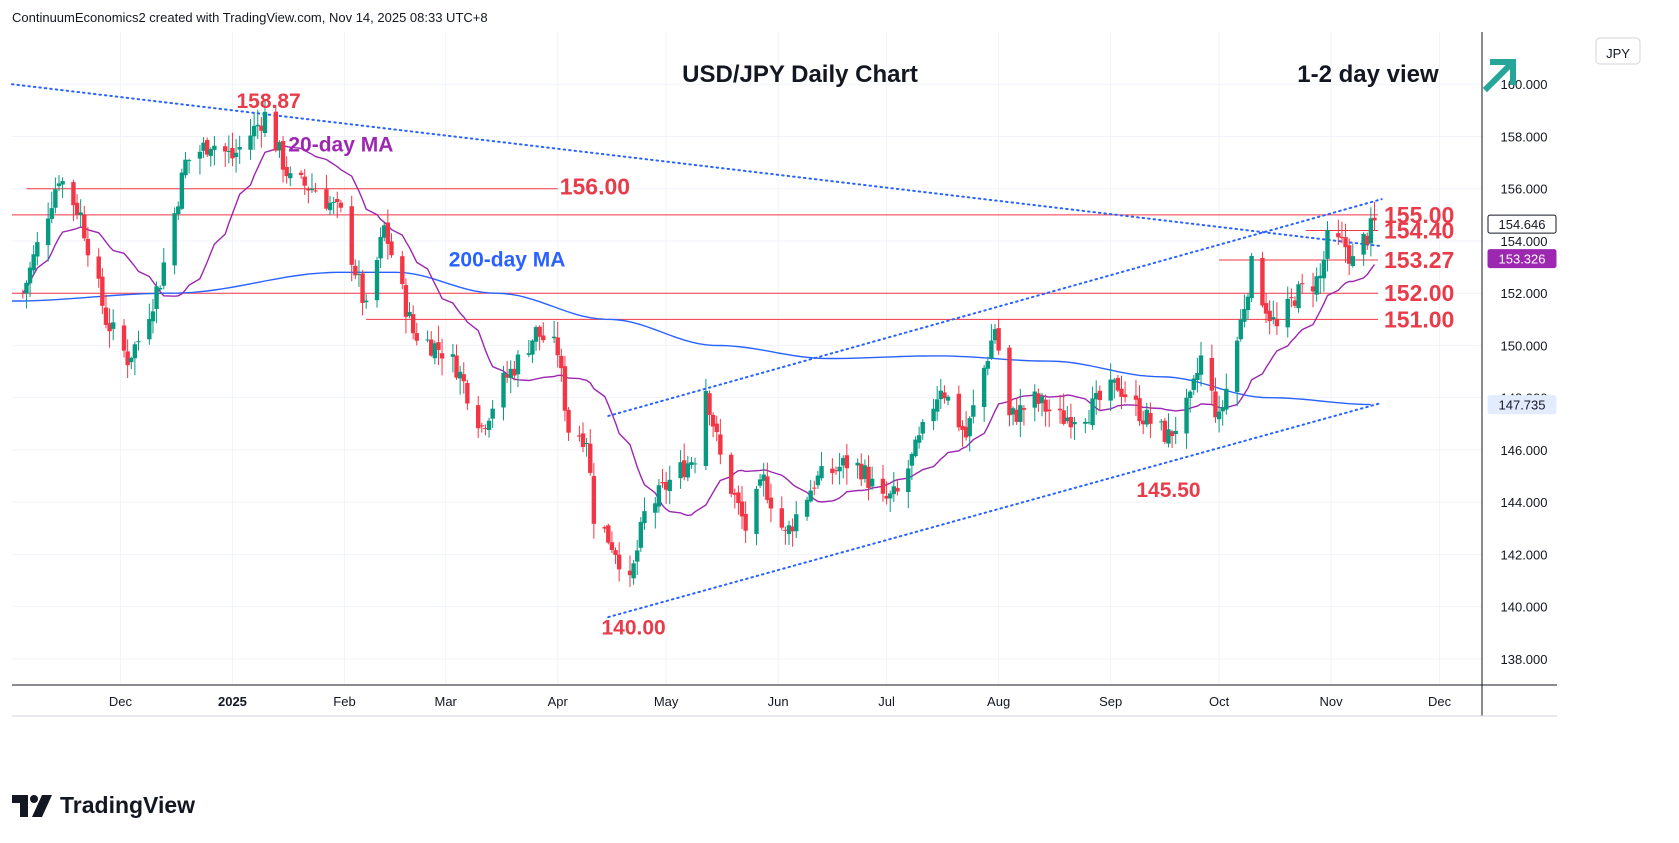 The image size is (1679, 843). I want to click on chart-annotation: 20-day MA, so click(340, 144).